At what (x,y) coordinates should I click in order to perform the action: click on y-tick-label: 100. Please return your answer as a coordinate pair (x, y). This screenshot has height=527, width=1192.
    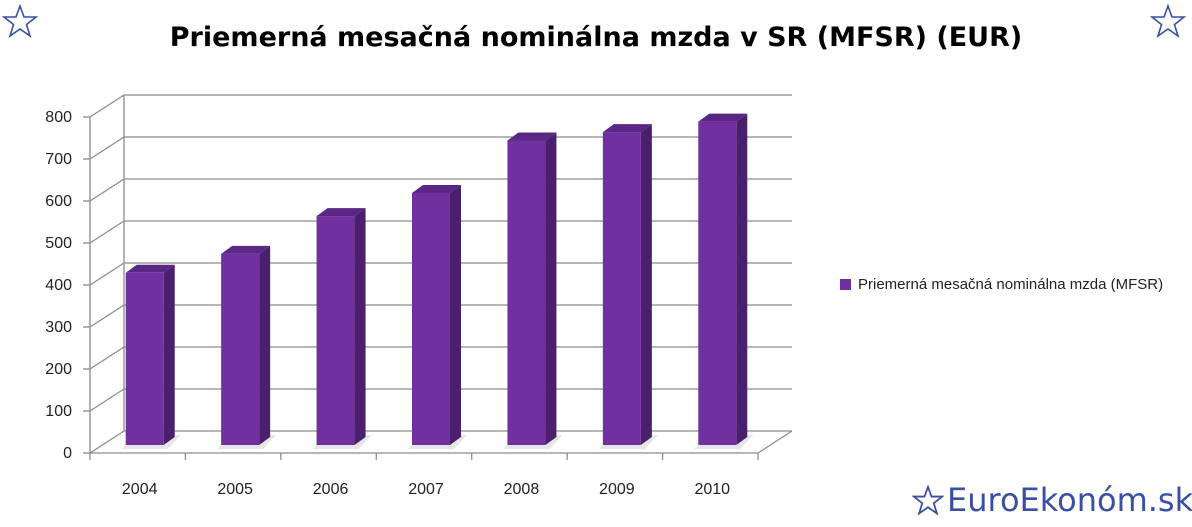
    Looking at the image, I should click on (58, 411).